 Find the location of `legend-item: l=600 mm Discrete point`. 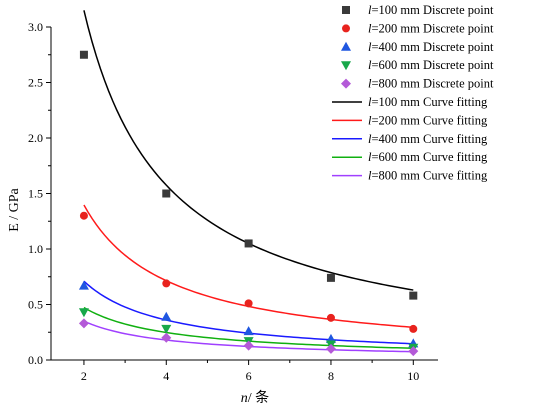

legend-item: l=600 mm Discrete point is located at coordinates (417, 65).